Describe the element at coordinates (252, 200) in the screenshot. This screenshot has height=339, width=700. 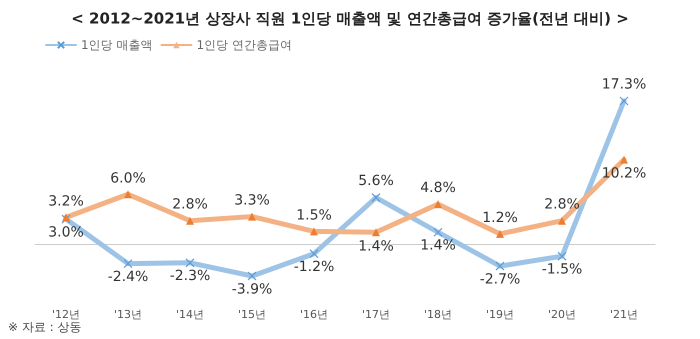
I see `data-label: 3.3%` at that location.